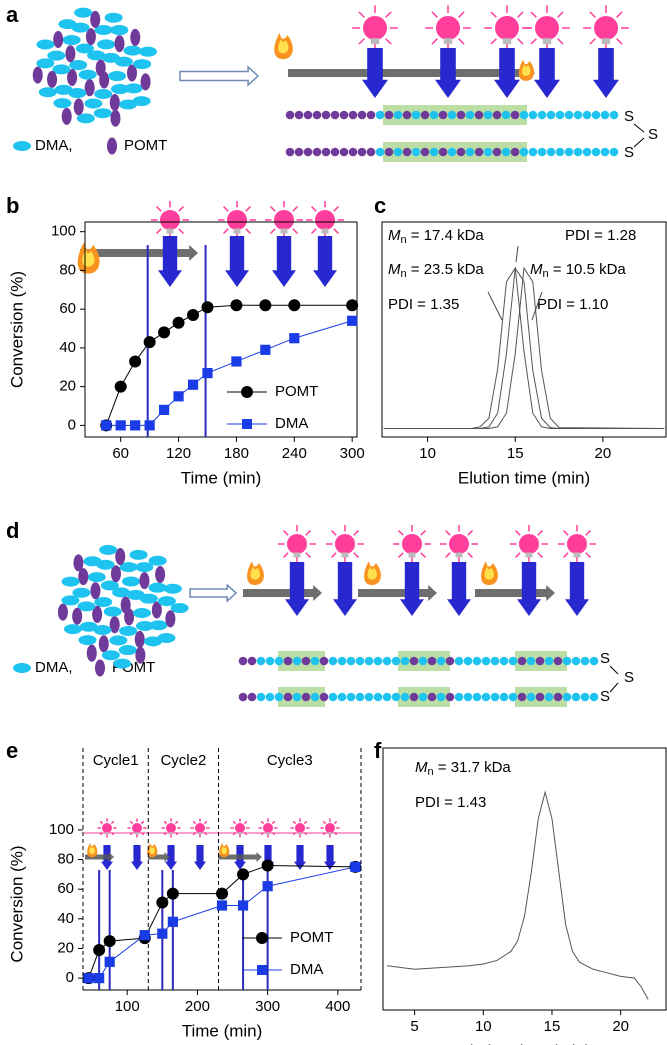 The height and width of the screenshot is (1045, 667). I want to click on flame, so click(372, 573).